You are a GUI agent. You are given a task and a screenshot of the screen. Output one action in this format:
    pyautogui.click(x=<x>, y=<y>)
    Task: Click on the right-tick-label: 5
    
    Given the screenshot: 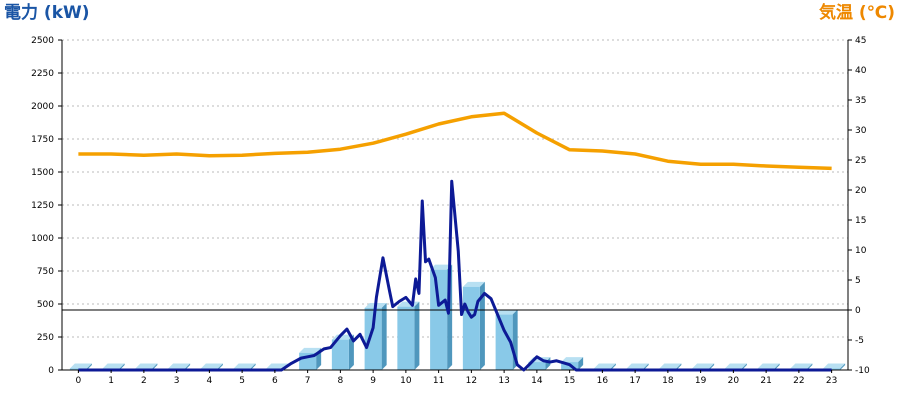 What is the action you would take?
    pyautogui.click(x=858, y=281)
    